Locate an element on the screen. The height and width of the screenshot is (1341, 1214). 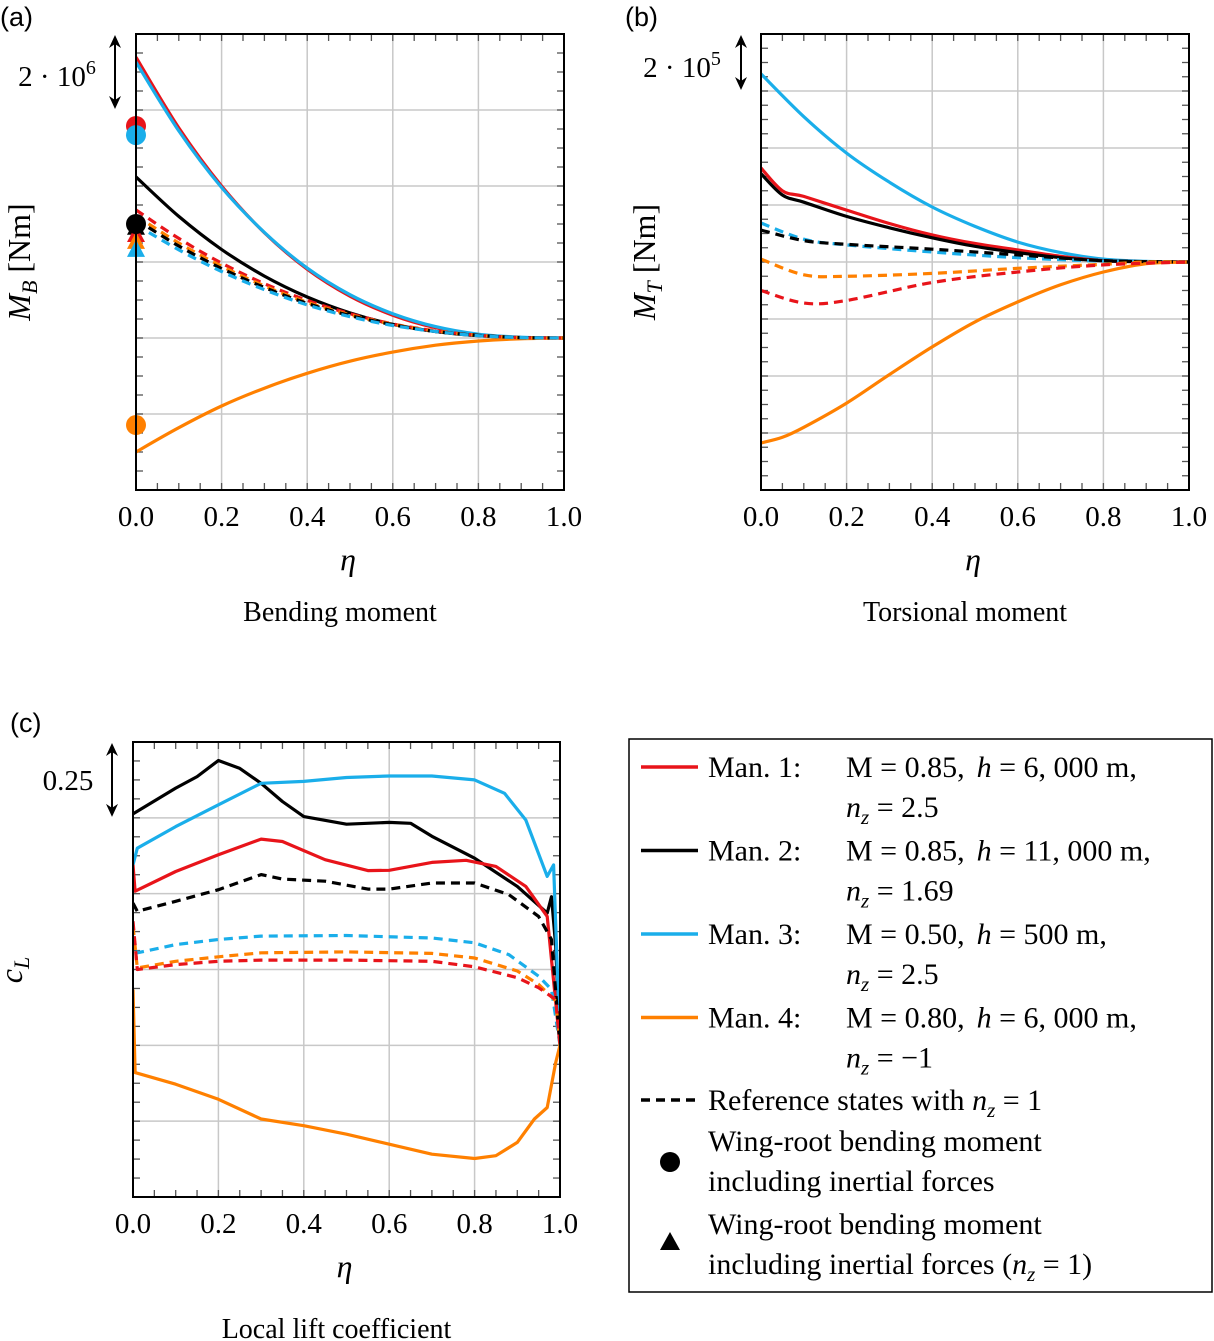
mach-number: M = 0.50, is located at coordinates (905, 934).